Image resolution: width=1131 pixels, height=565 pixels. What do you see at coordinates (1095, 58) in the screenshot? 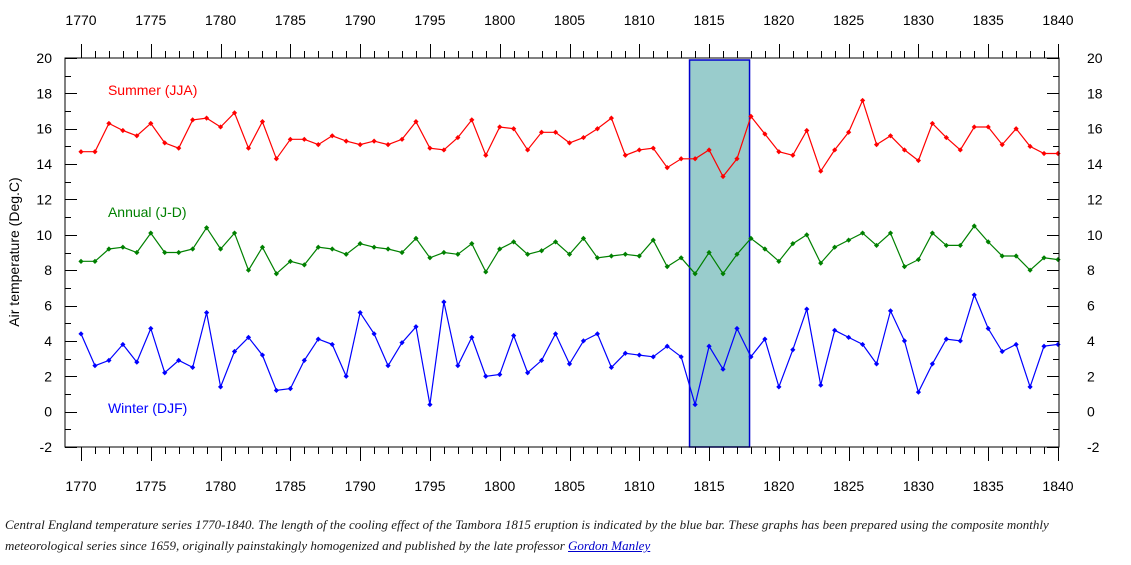
I see `y-tick-label-right: 20` at bounding box center [1095, 58].